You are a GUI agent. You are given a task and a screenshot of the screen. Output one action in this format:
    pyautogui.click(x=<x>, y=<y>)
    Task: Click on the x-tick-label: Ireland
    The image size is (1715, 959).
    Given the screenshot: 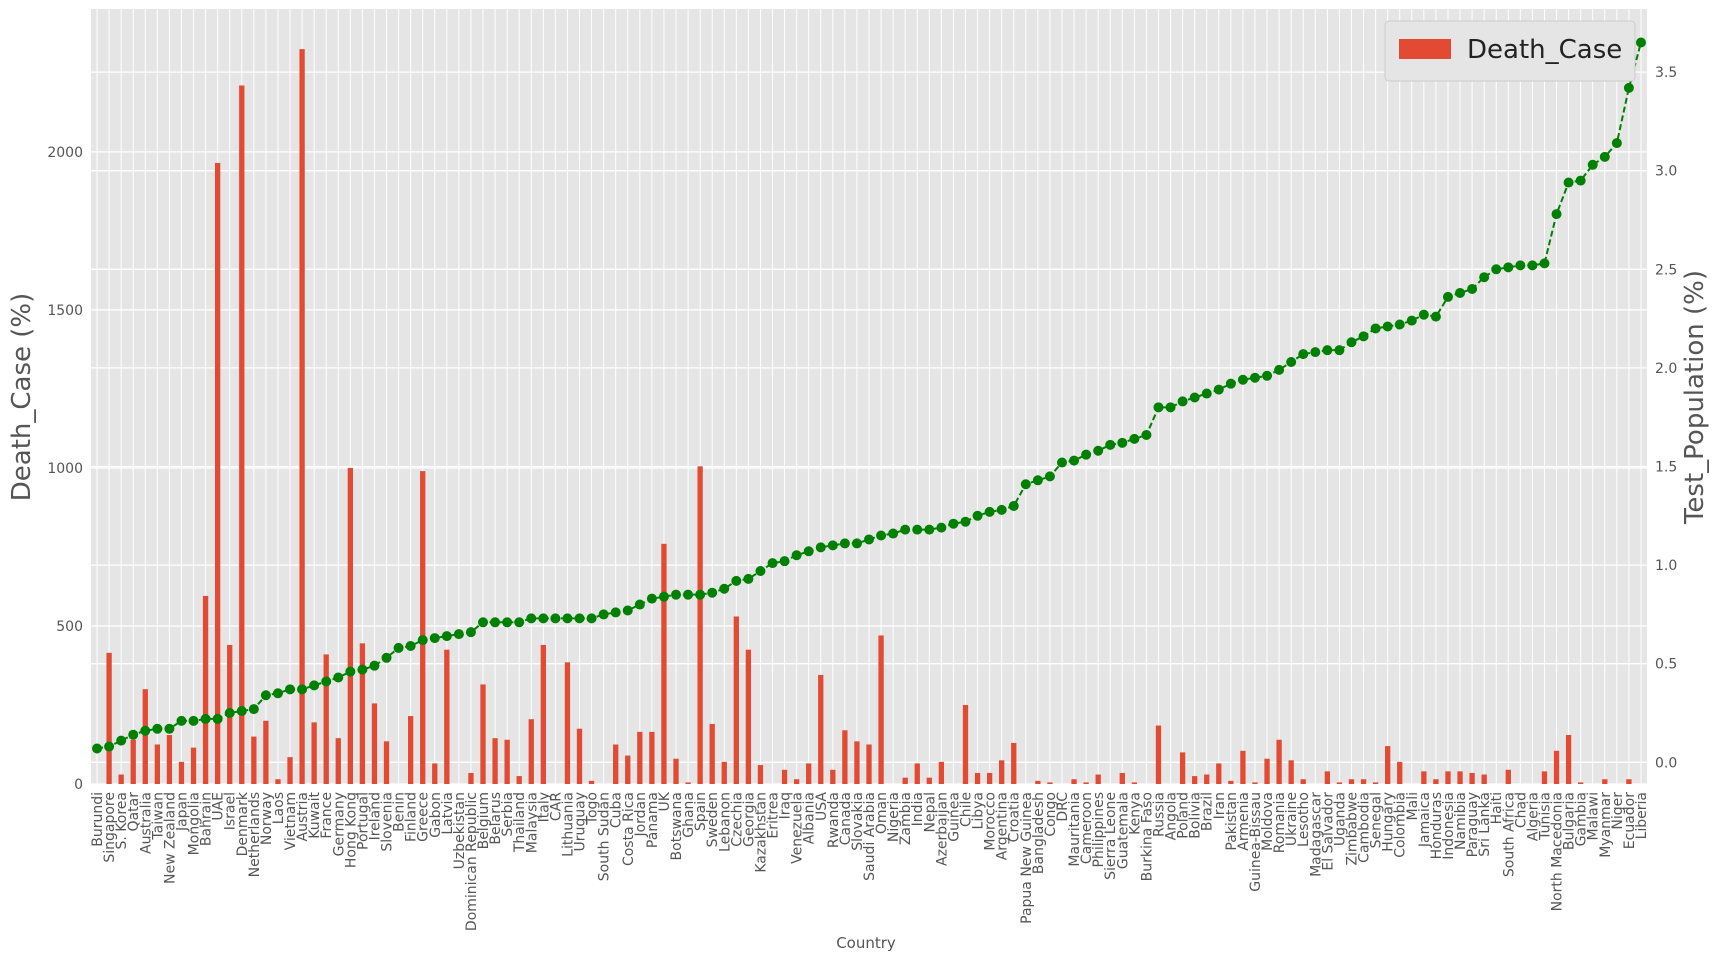 What is the action you would take?
    pyautogui.click(x=375, y=816)
    